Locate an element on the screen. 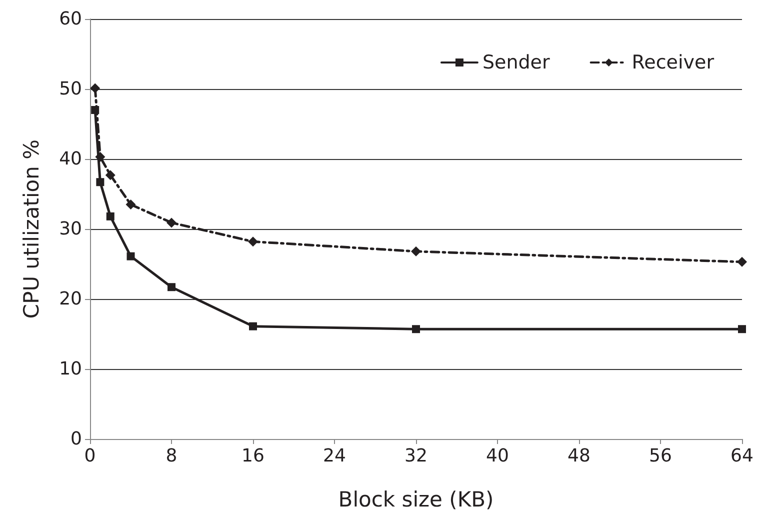 The height and width of the screenshot is (526, 767). y-tick-label: 50 is located at coordinates (70, 89).